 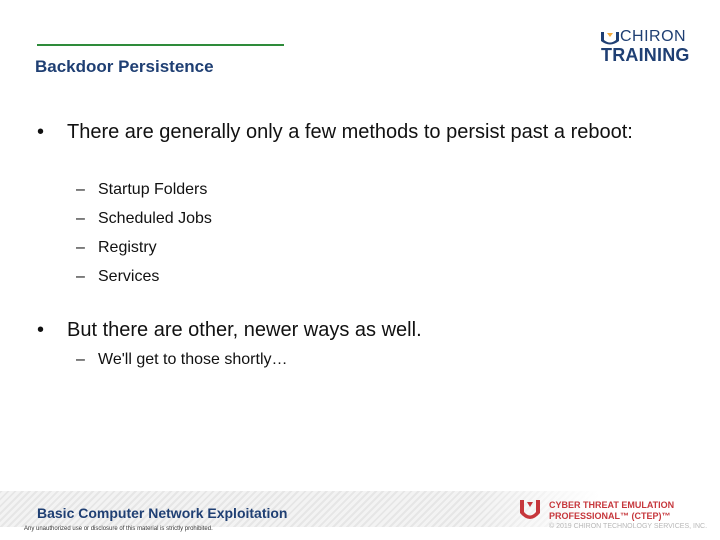 I want to click on footer-band, so click(x=360, y=509).